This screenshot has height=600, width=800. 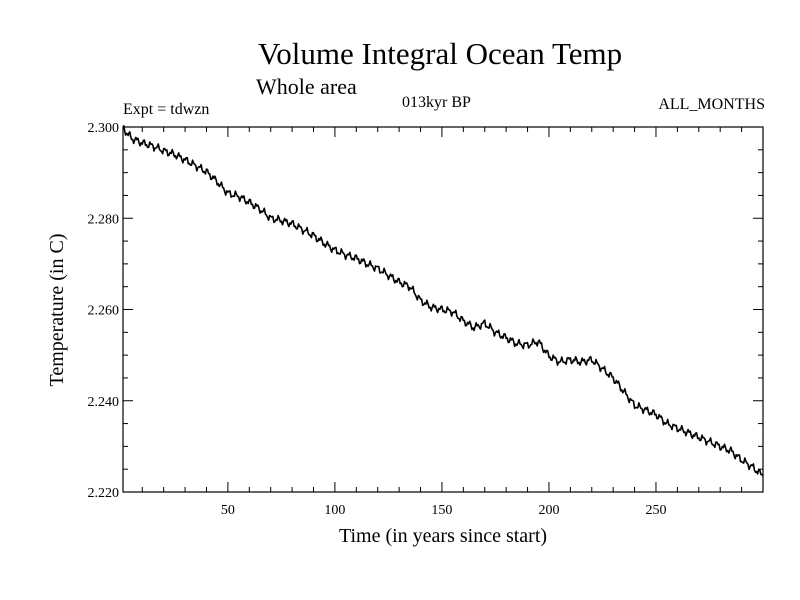 What do you see at coordinates (443, 536) in the screenshot?
I see `x-axis-label: Time (in years since start)` at bounding box center [443, 536].